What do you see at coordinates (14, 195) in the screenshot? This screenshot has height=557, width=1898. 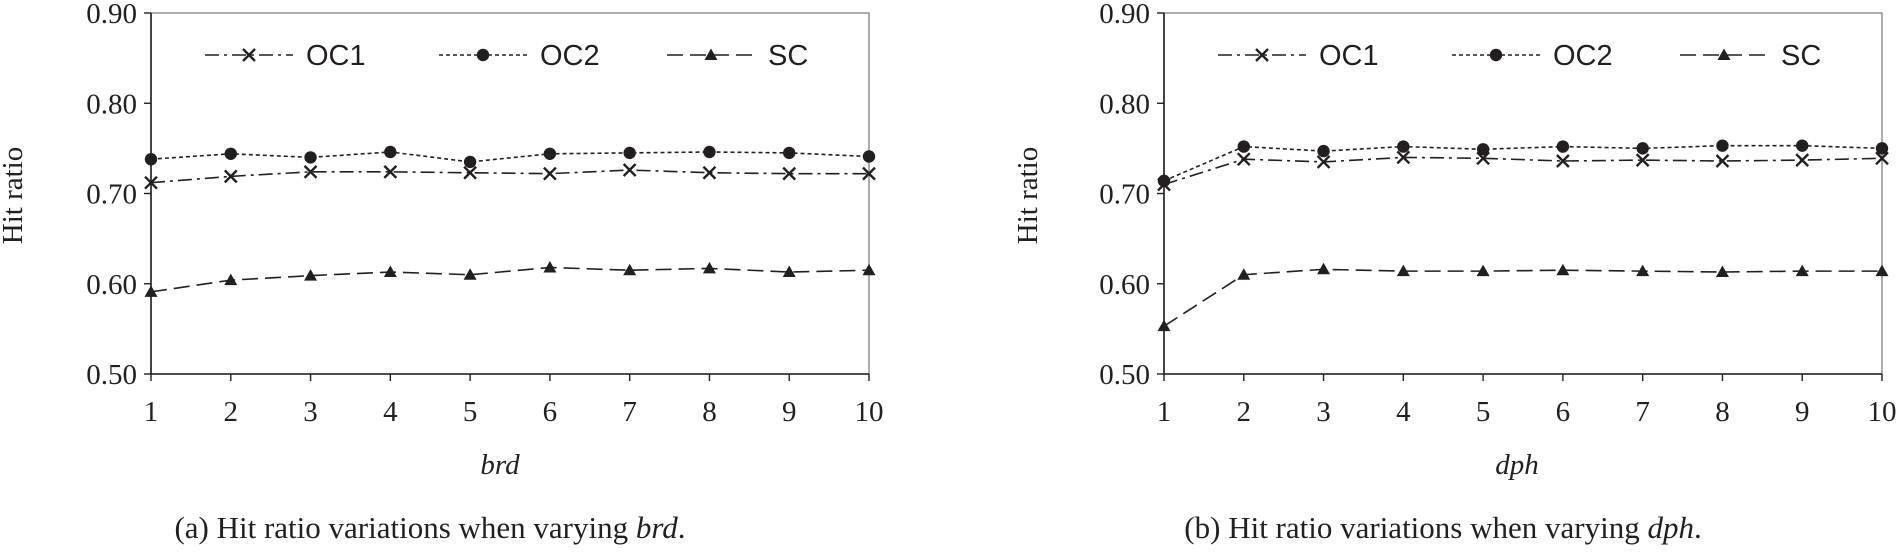 I see `y-axis-title-a: Hit ratio` at bounding box center [14, 195].